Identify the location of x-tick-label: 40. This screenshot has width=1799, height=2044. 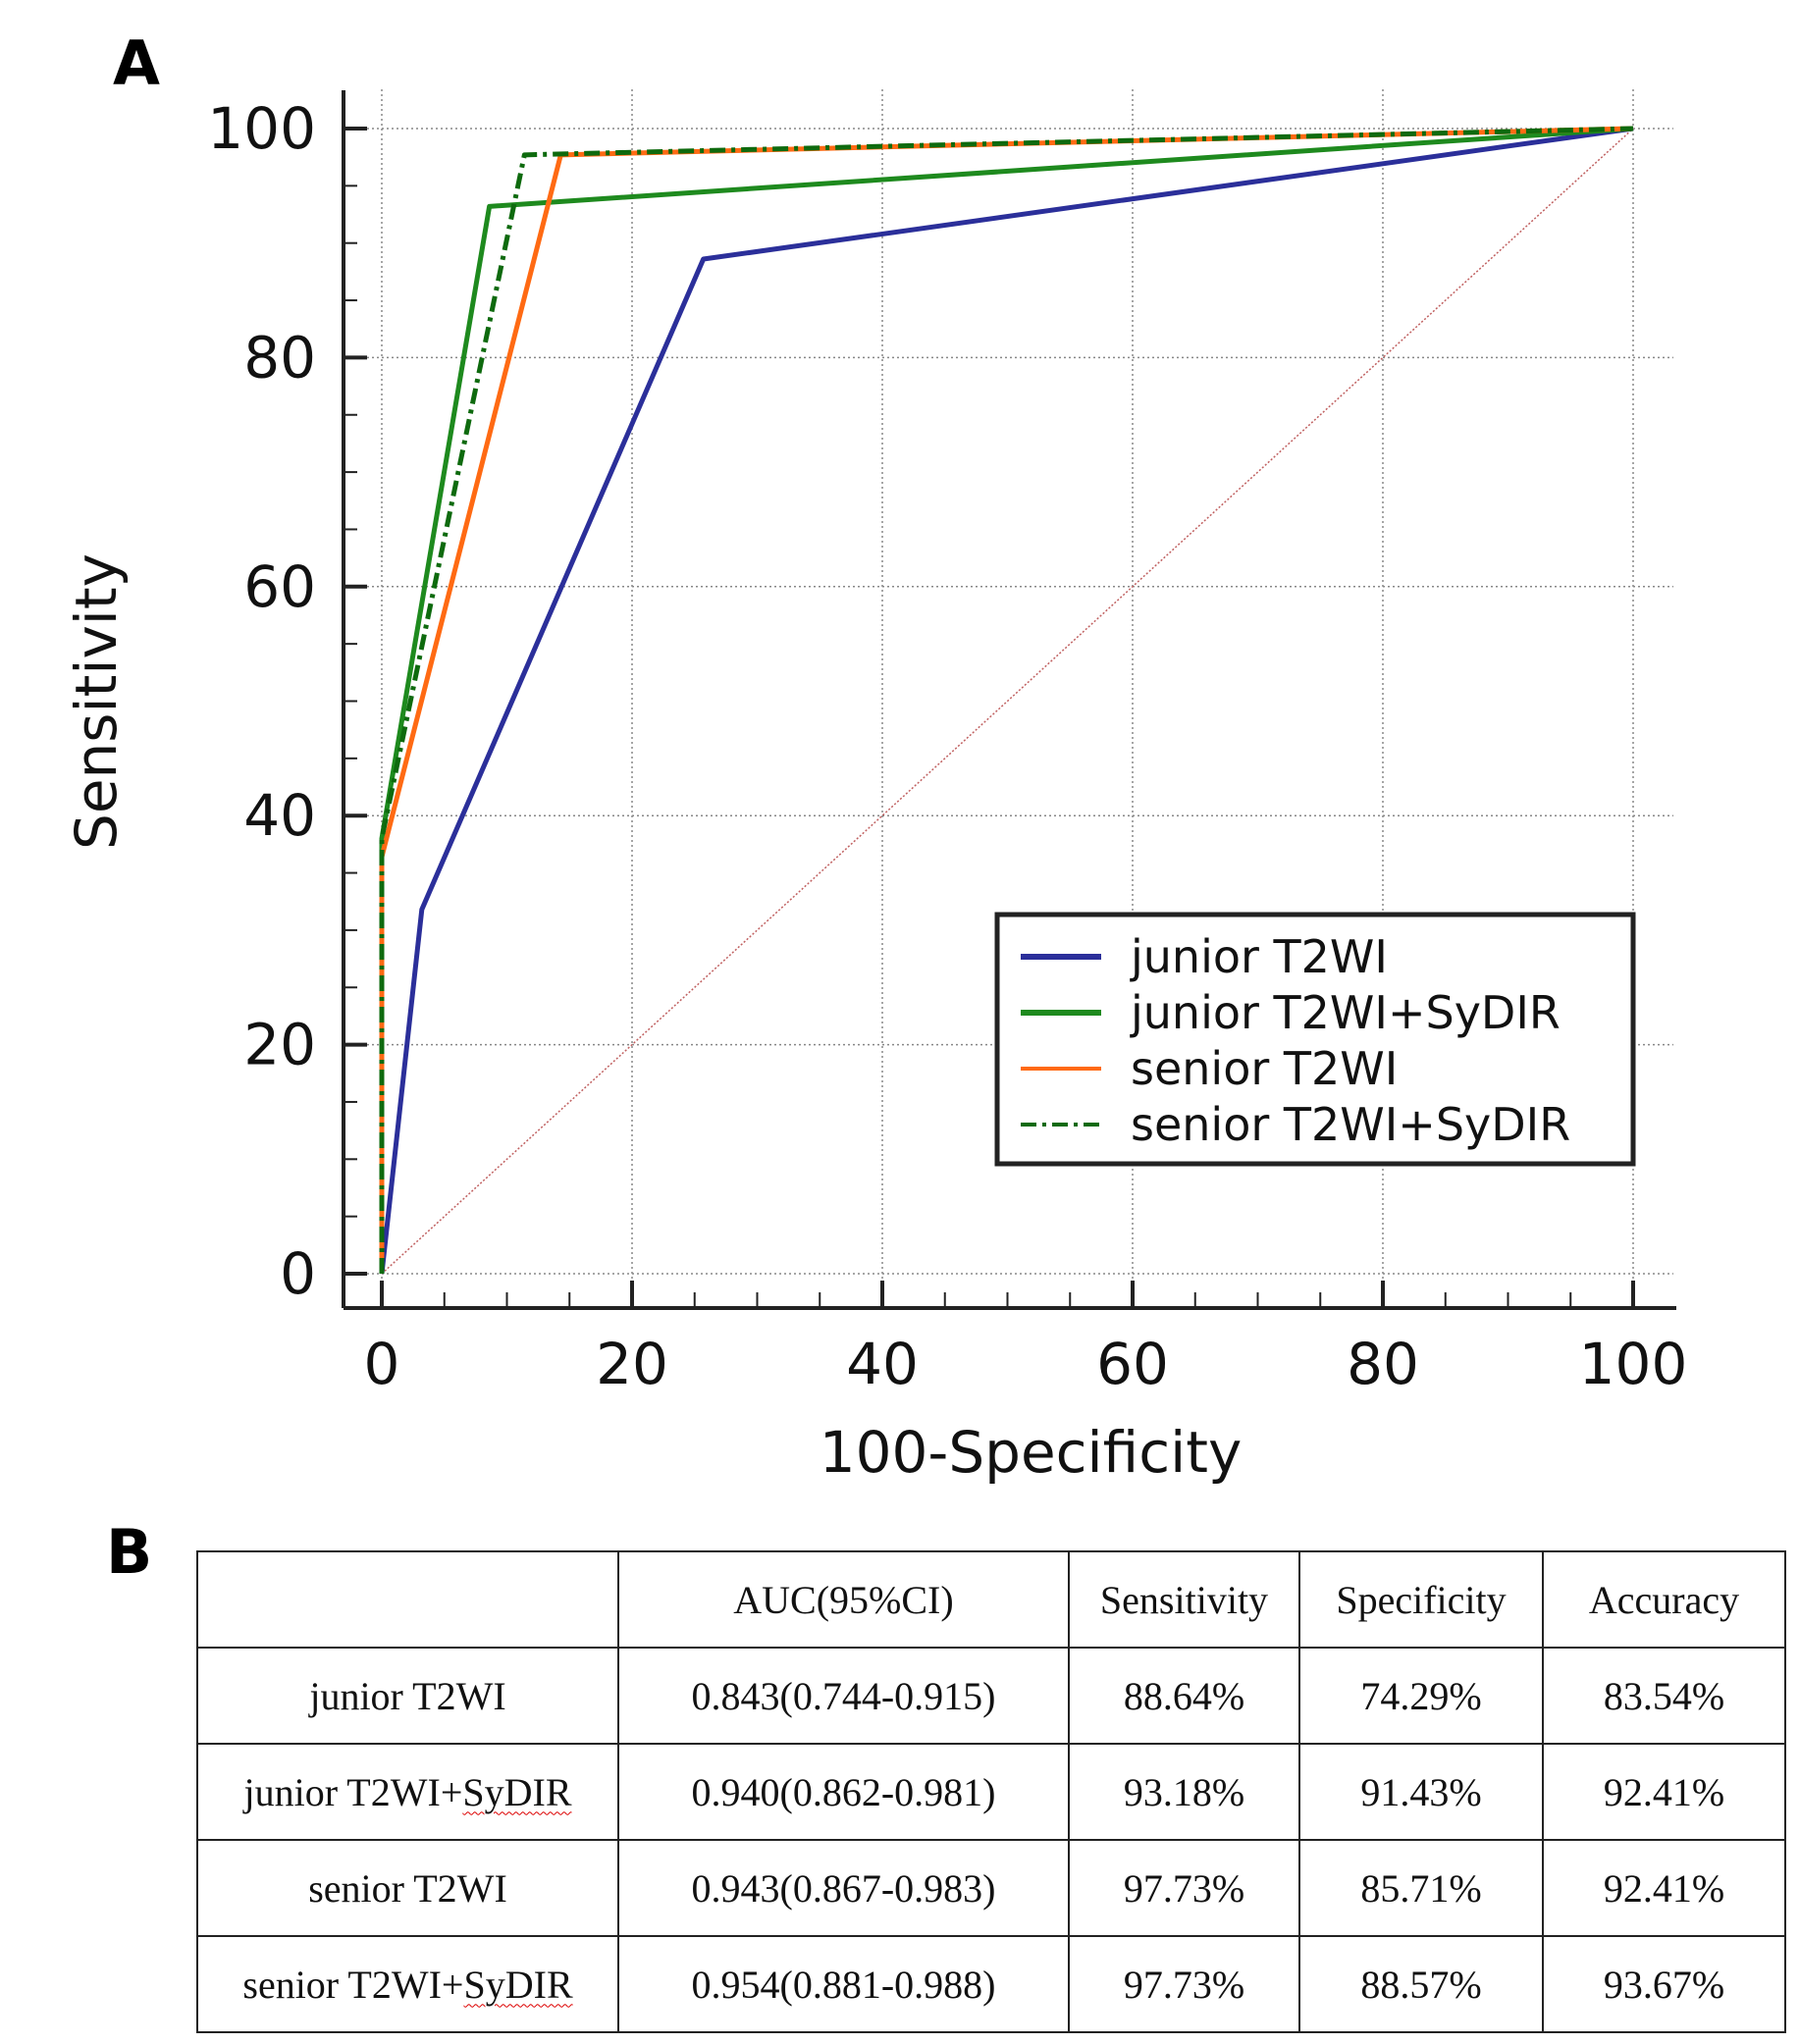
(882, 1364).